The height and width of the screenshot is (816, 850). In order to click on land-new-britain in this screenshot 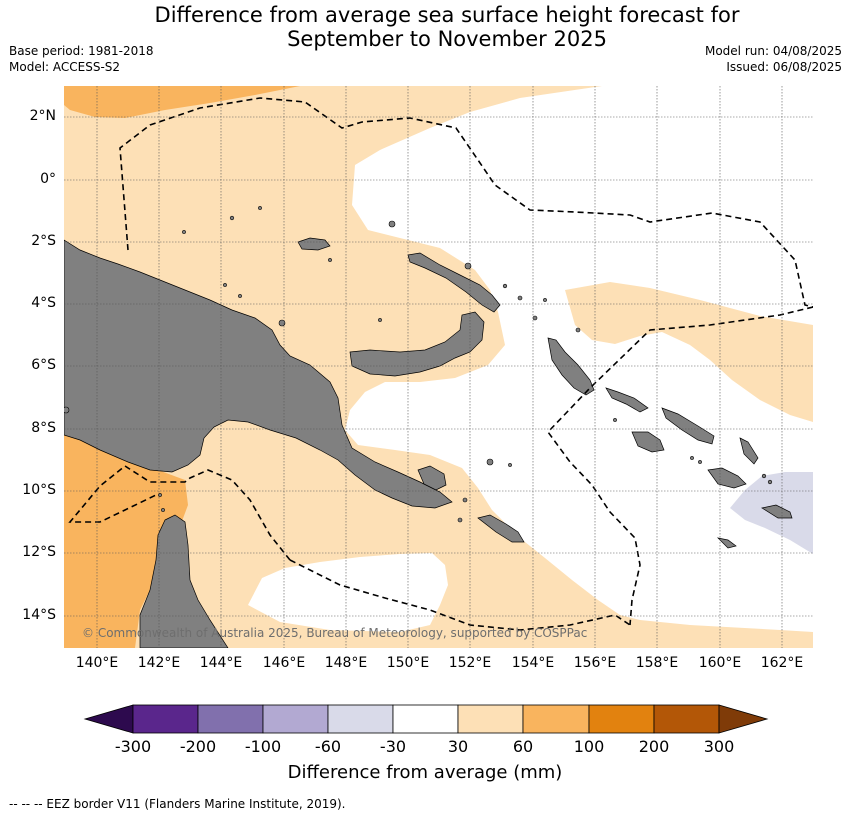, I will do `click(417, 344)`.